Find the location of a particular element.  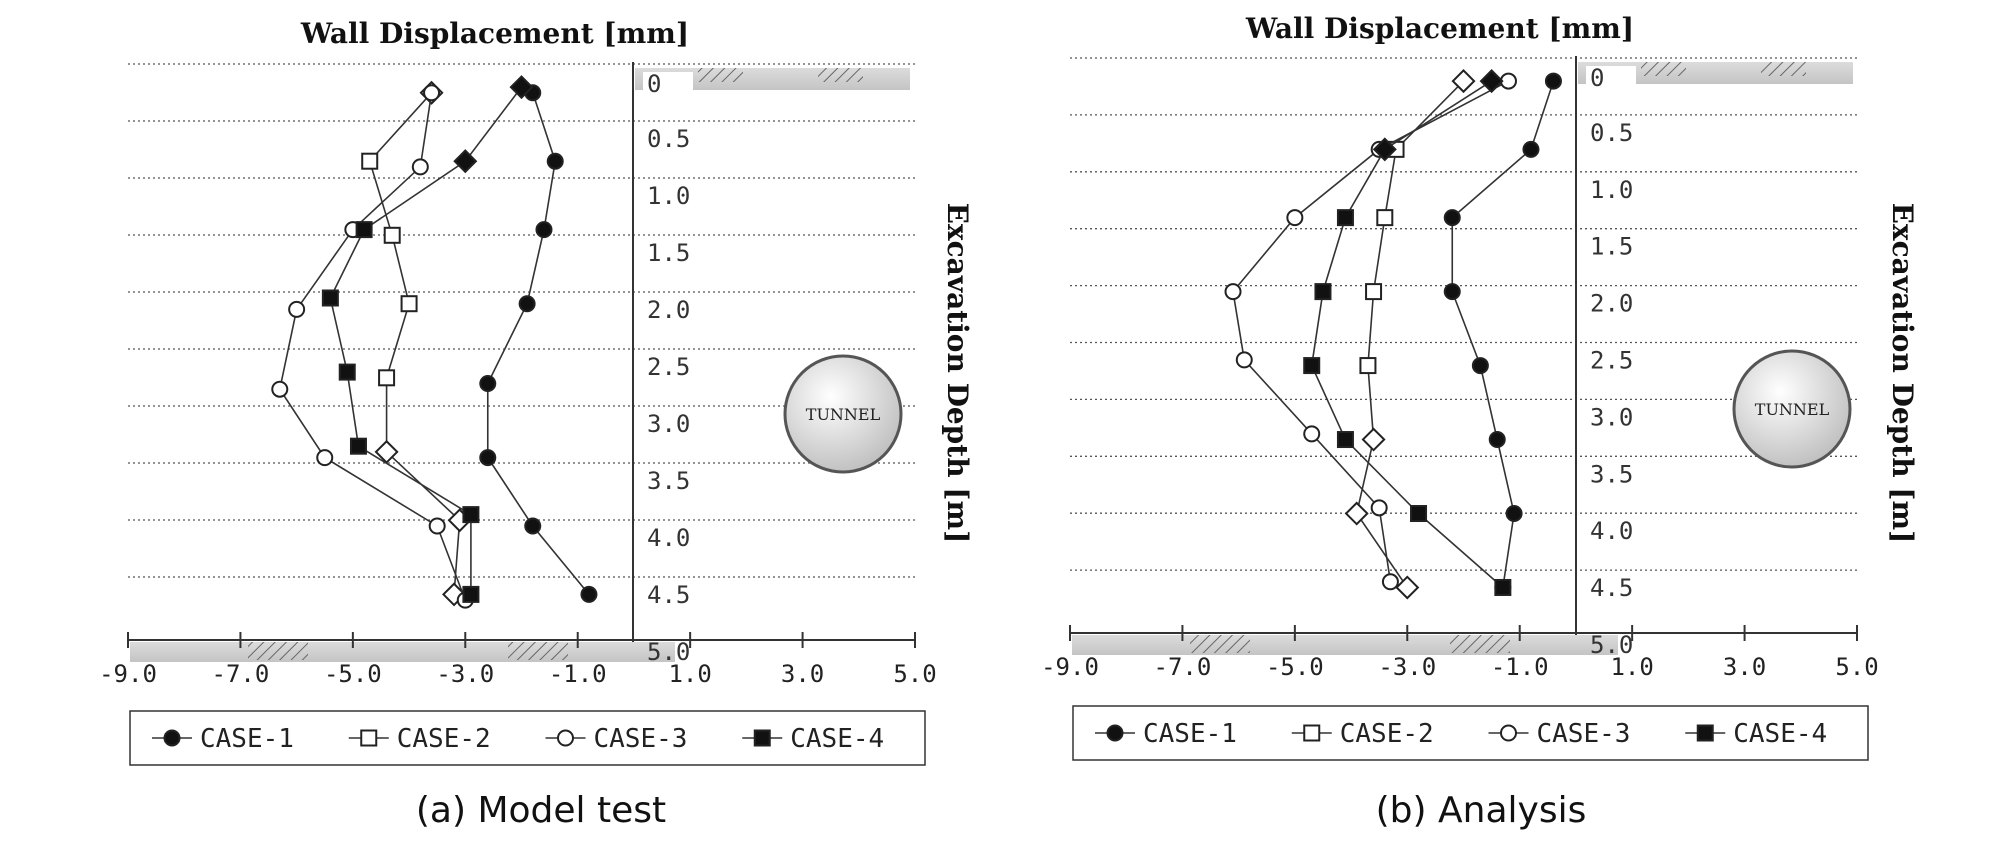

legend-label: CASE-1 is located at coordinates (1190, 734).